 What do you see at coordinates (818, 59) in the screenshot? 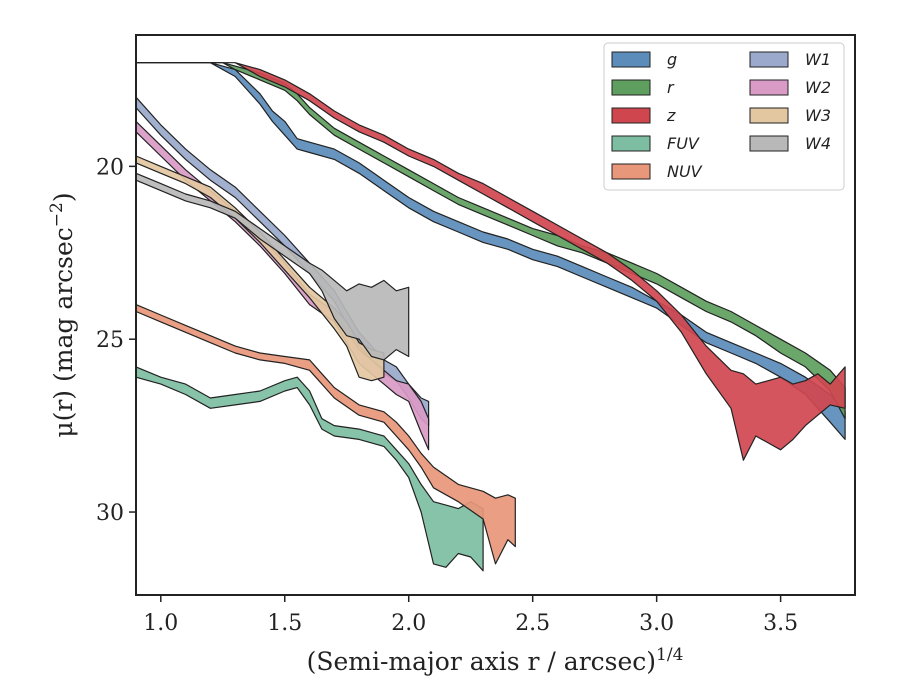
I see `legend-label-w1: W1` at bounding box center [818, 59].